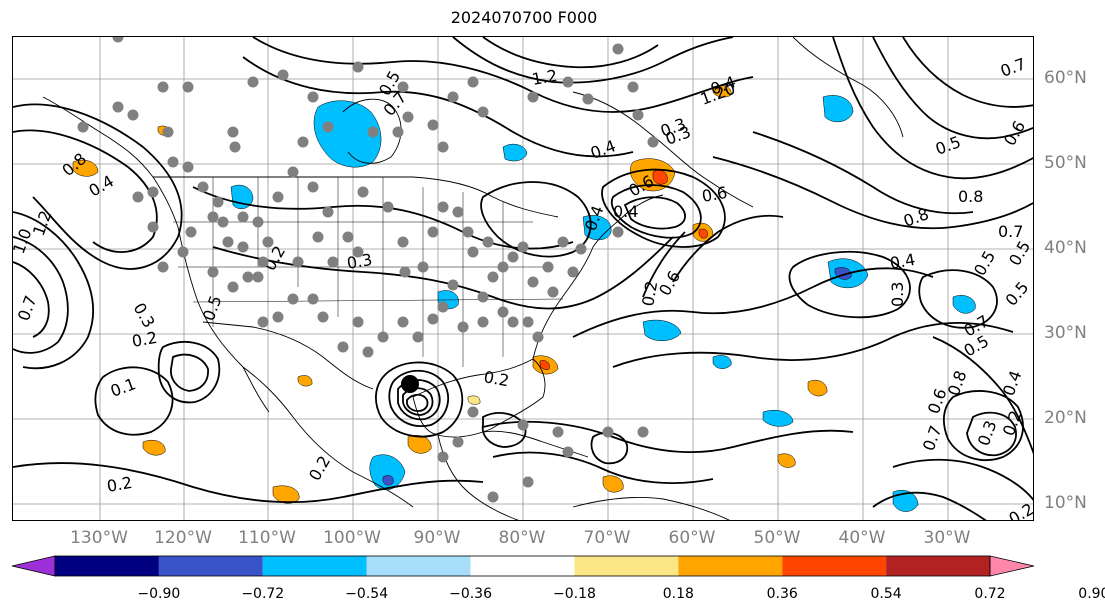  What do you see at coordinates (123, 387) in the screenshot?
I see `contour-label: 0.1` at bounding box center [123, 387].